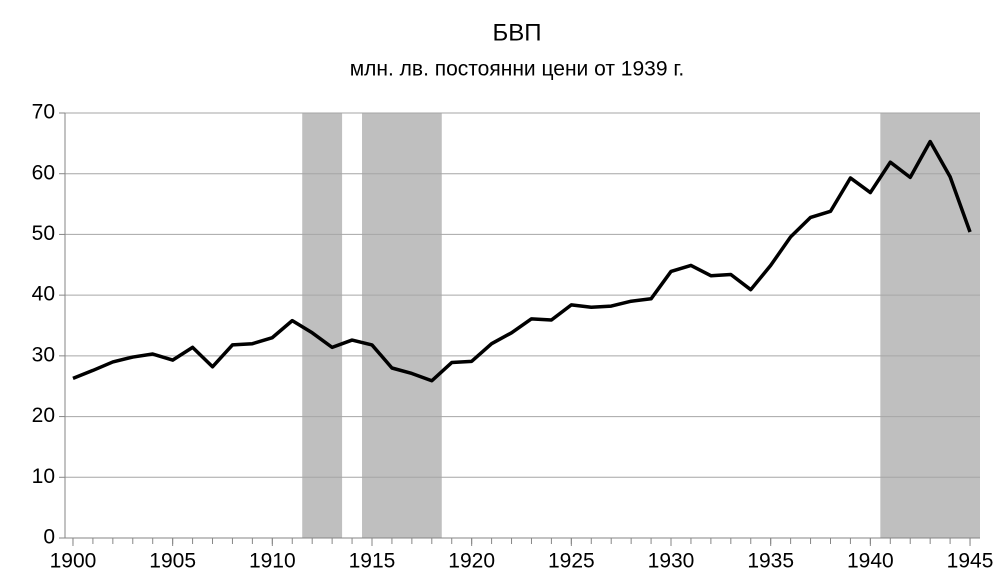 Image resolution: width=1003 pixels, height=579 pixels. What do you see at coordinates (43, 354) in the screenshot?
I see `y-tick-label: 30` at bounding box center [43, 354].